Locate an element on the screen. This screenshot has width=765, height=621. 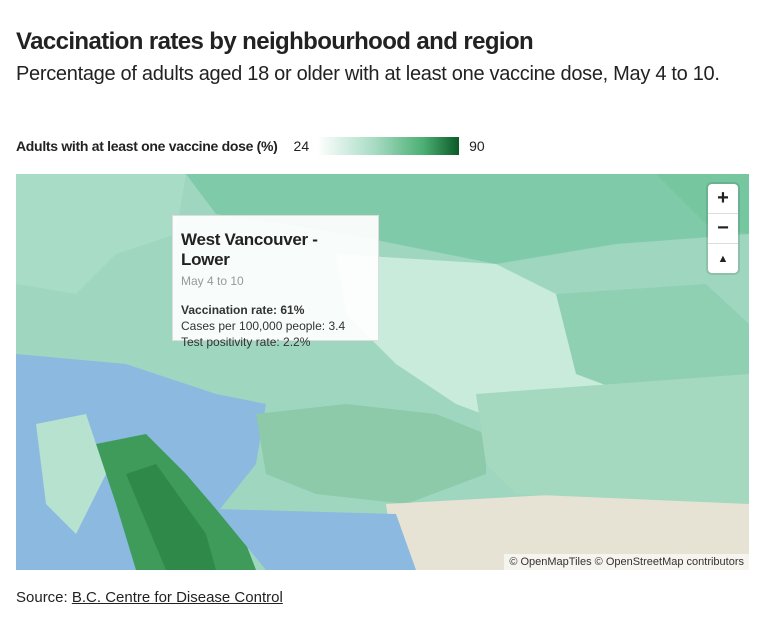
legend-min: 24 is located at coordinates (301, 146).